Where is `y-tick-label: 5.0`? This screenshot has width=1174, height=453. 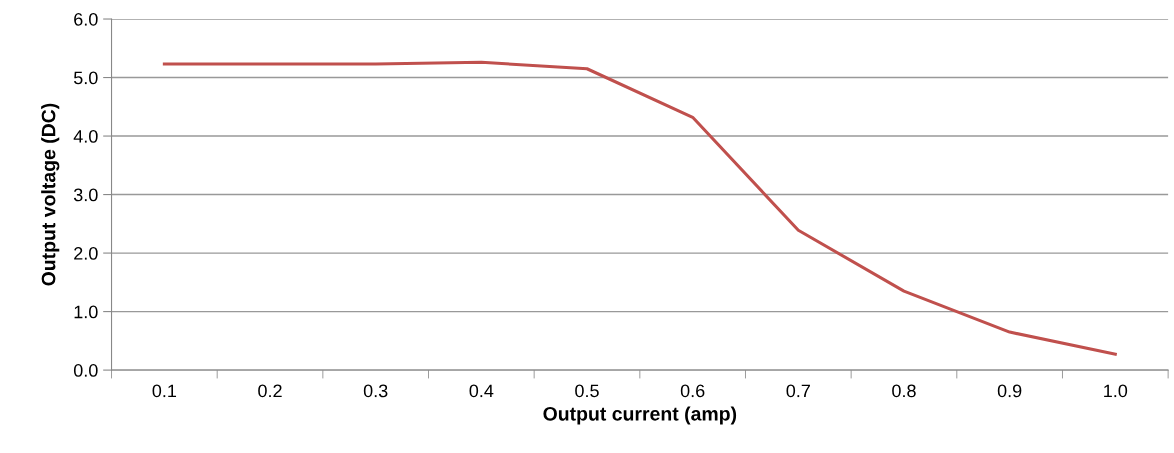
y-tick-label: 5.0 is located at coordinates (85, 78).